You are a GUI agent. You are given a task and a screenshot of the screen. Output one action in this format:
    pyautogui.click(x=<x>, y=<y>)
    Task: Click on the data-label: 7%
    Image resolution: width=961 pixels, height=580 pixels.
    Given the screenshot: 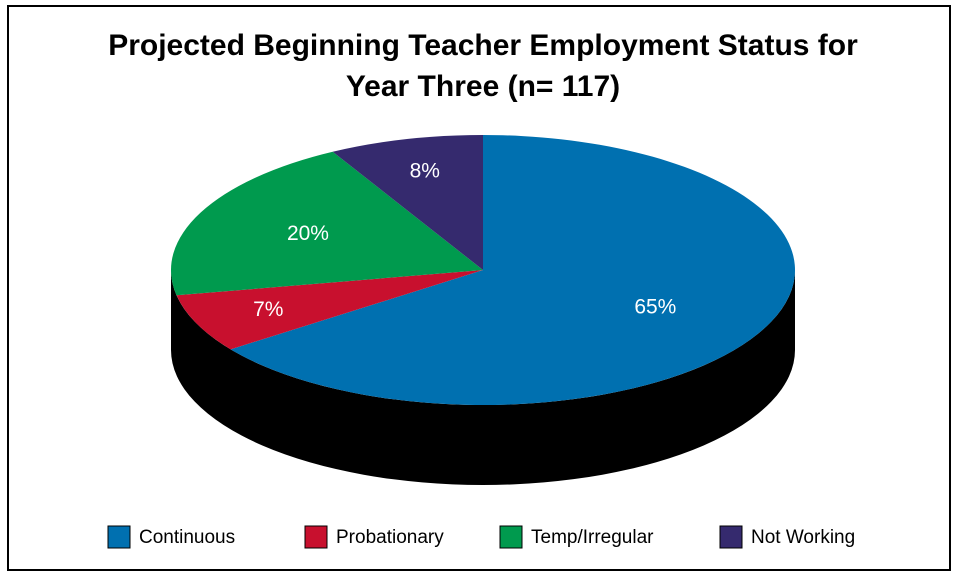 What is the action you would take?
    pyautogui.click(x=268, y=309)
    